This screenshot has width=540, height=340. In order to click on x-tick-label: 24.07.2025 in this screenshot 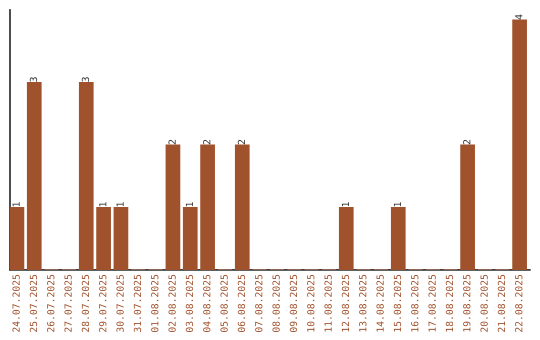, I will do `click(16, 303)`.